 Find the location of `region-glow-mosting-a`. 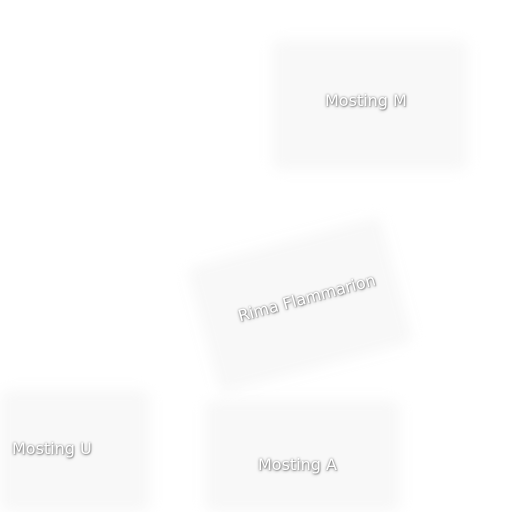

region-glow-mosting-a is located at coordinates (302, 456).